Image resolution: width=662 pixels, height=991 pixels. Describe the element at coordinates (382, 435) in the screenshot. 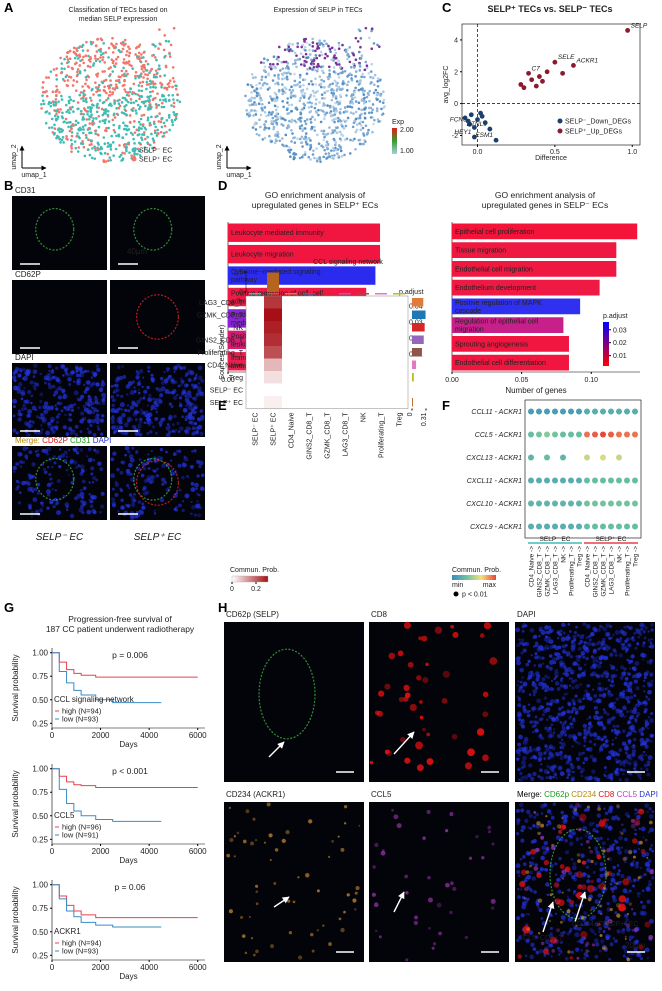

I see `column-label: Proliferating_T` at that location.